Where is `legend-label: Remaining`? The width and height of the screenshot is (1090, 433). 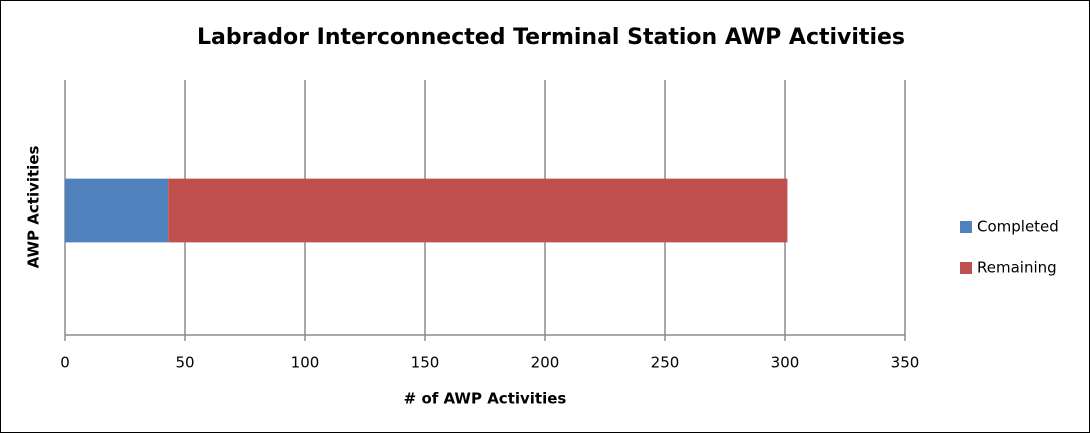 legend-label: Remaining is located at coordinates (1017, 268).